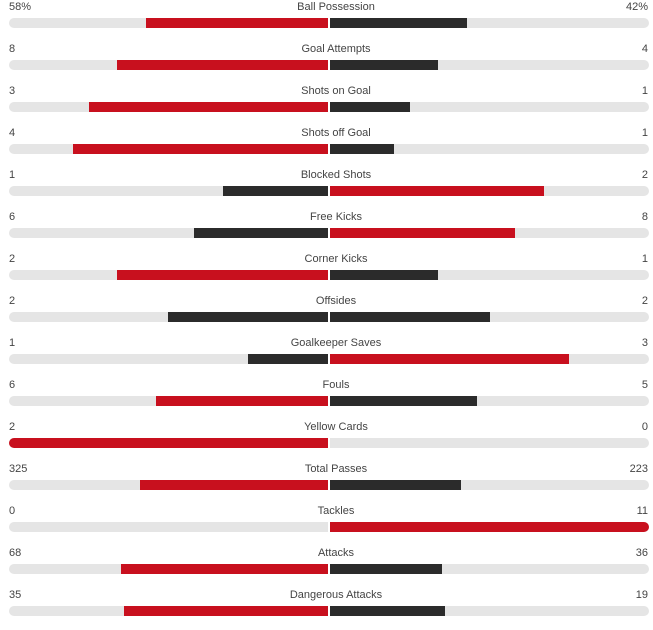 The image size is (653, 630). I want to click on stat-label-line: Goal Attempts 8 4, so click(328, 49).